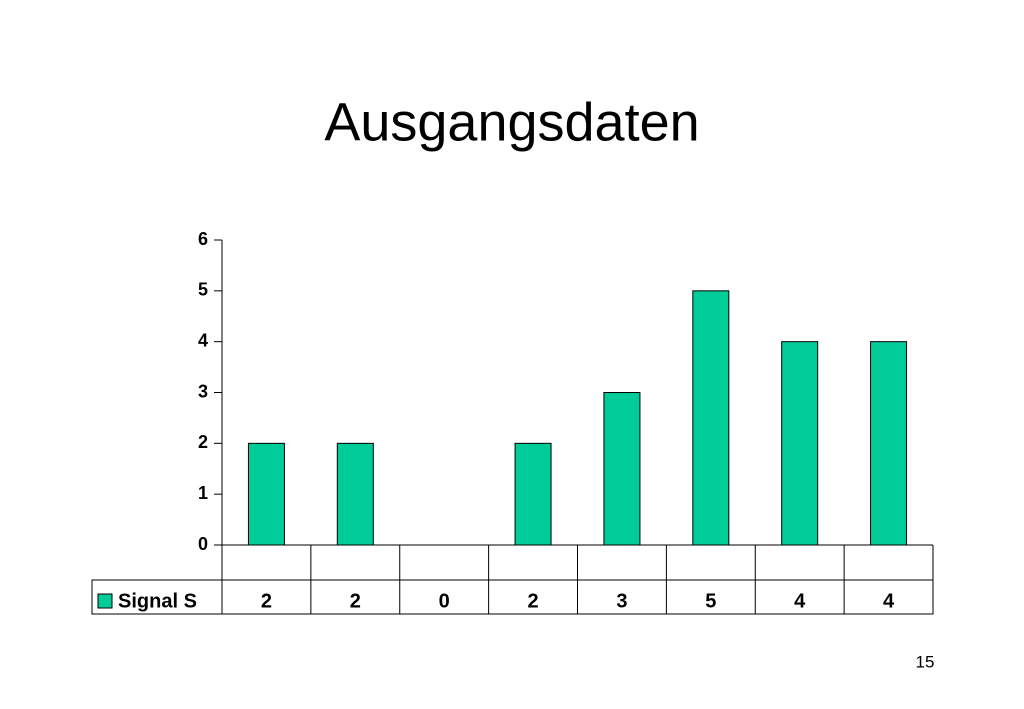 The image size is (1024, 709). Describe the element at coordinates (203, 391) in the screenshot. I see `y-tick-label: 3` at that location.